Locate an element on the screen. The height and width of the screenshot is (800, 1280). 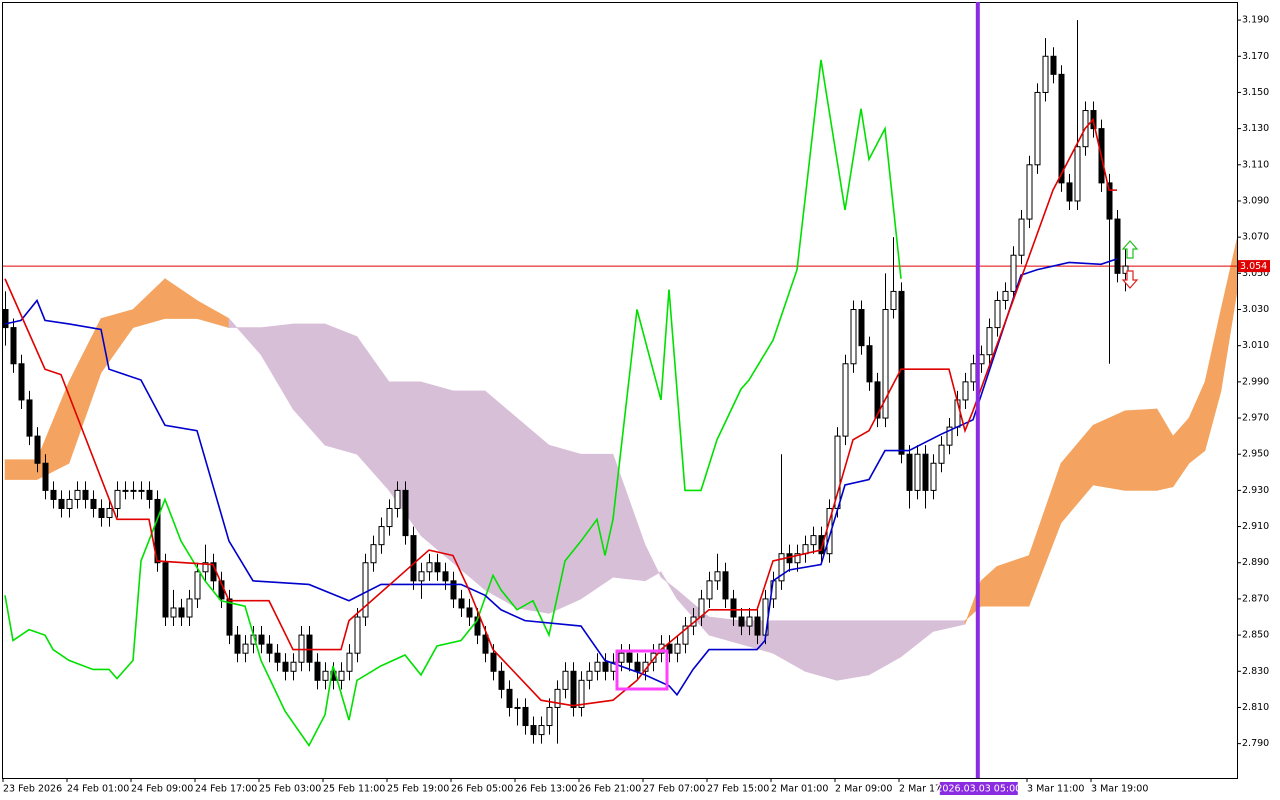
y-tick-label: 3.150 is located at coordinates (1255, 92).